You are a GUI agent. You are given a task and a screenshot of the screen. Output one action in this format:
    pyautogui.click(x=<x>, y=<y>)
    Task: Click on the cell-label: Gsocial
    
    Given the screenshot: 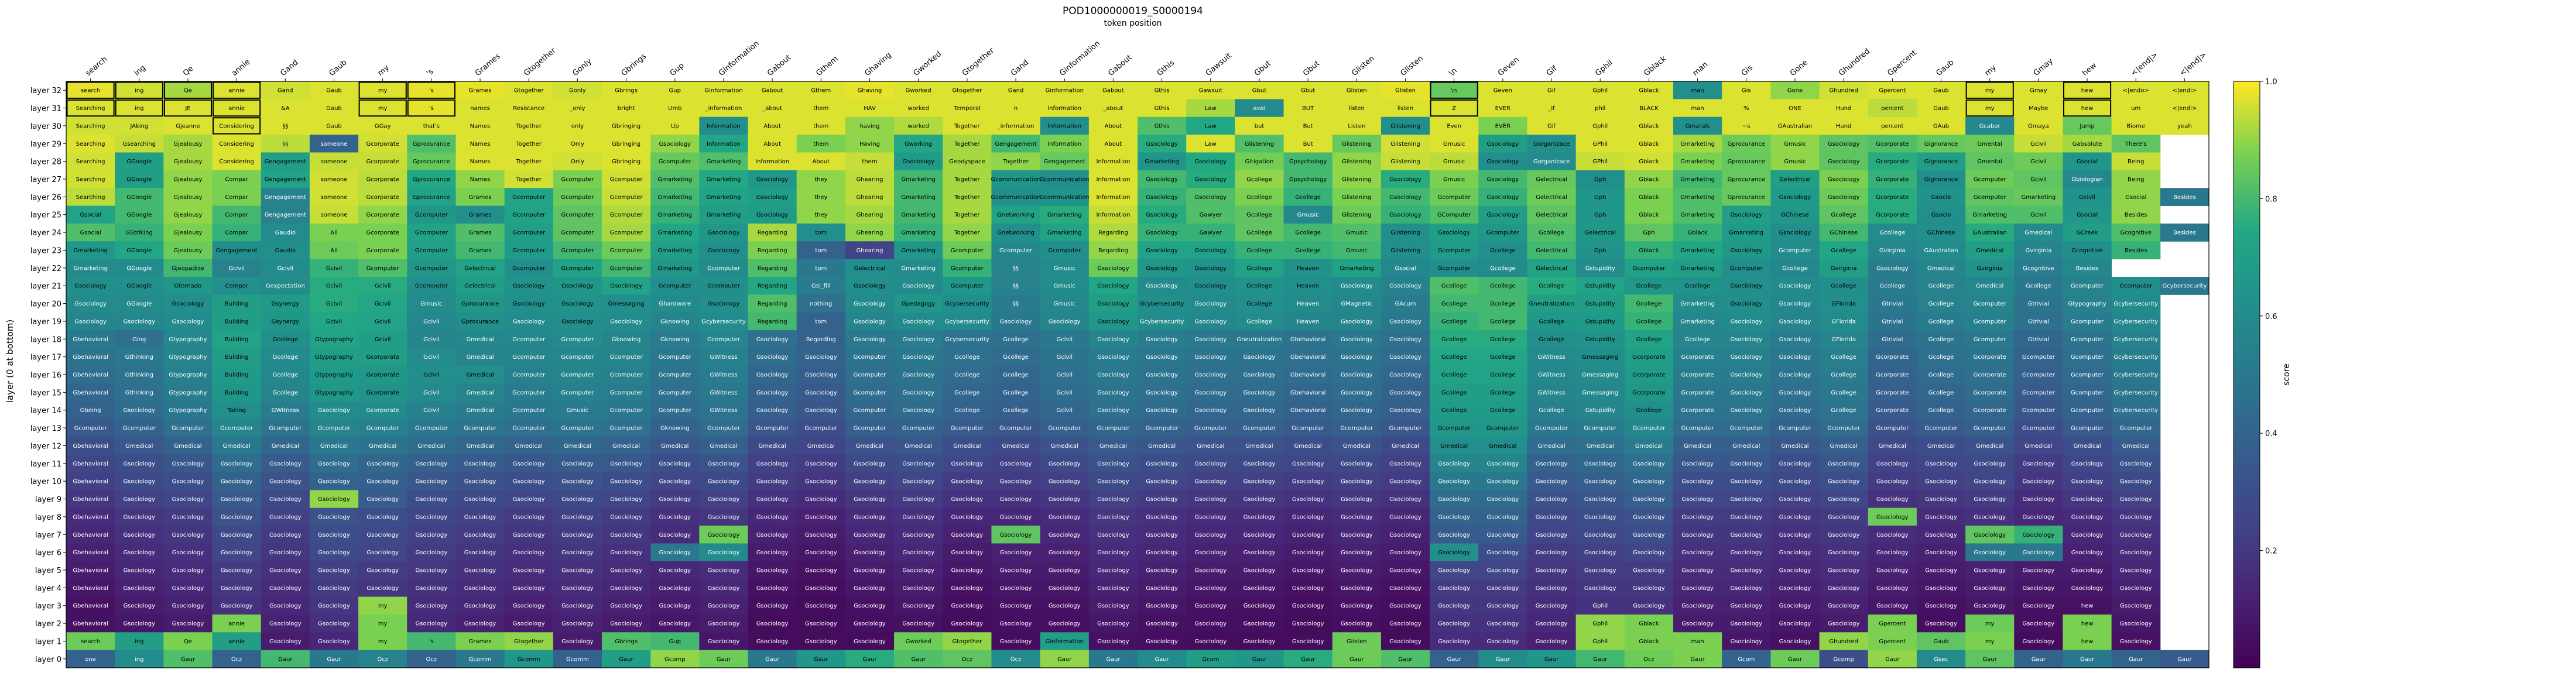 What is the action you would take?
    pyautogui.click(x=2087, y=215)
    